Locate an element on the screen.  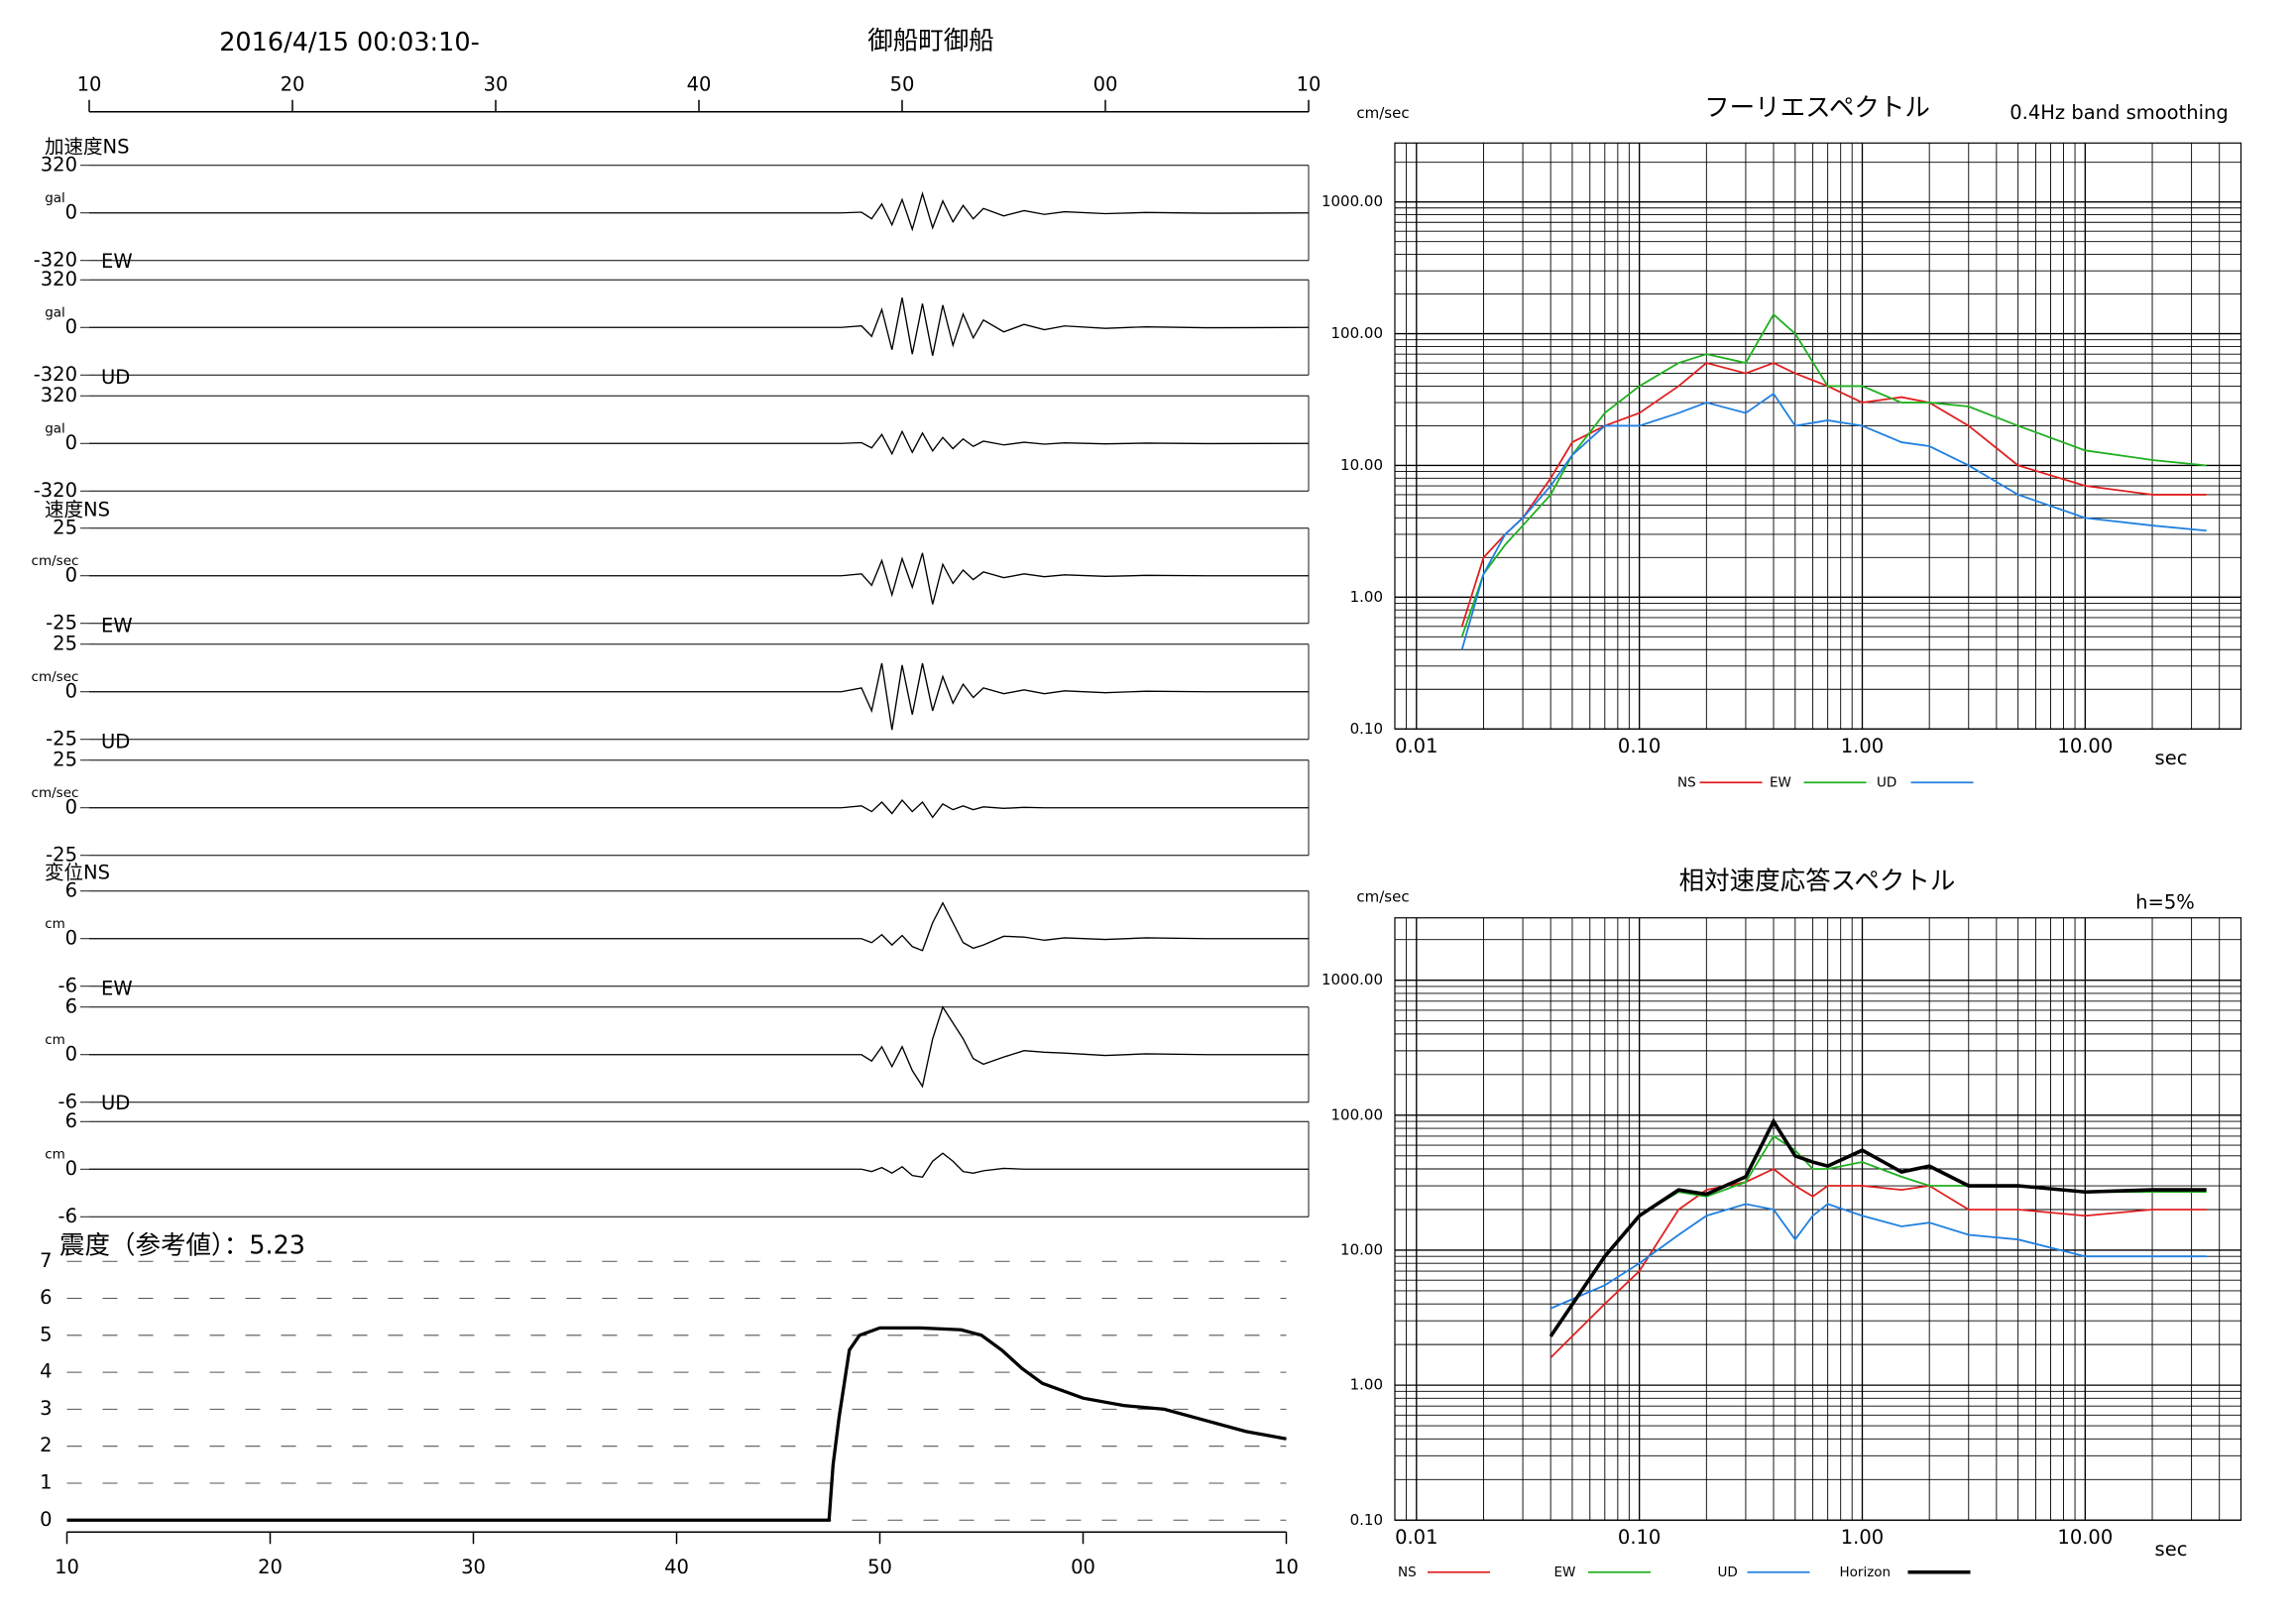
station: 御船町御船 is located at coordinates (931, 41).